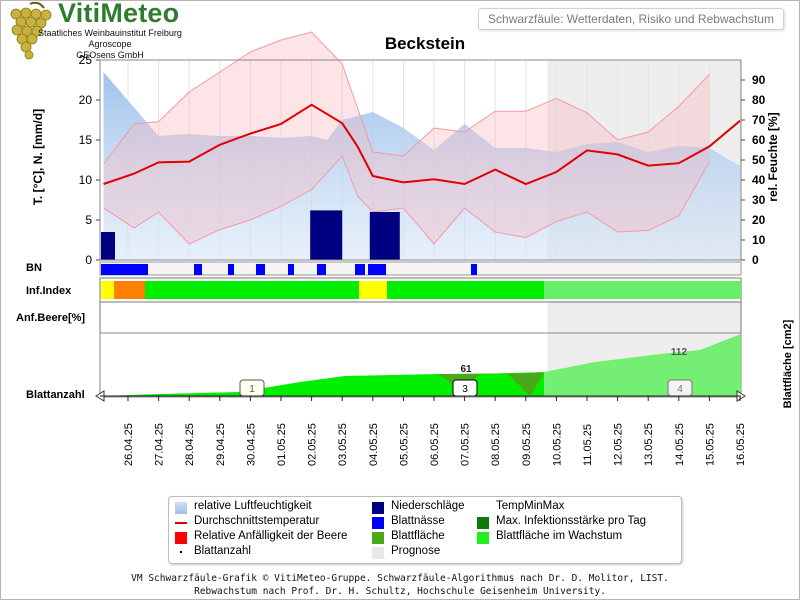 This screenshot has width=800, height=600. Describe the element at coordinates (378, 553) in the screenshot. I see `legend-swatch-forecast` at that location.